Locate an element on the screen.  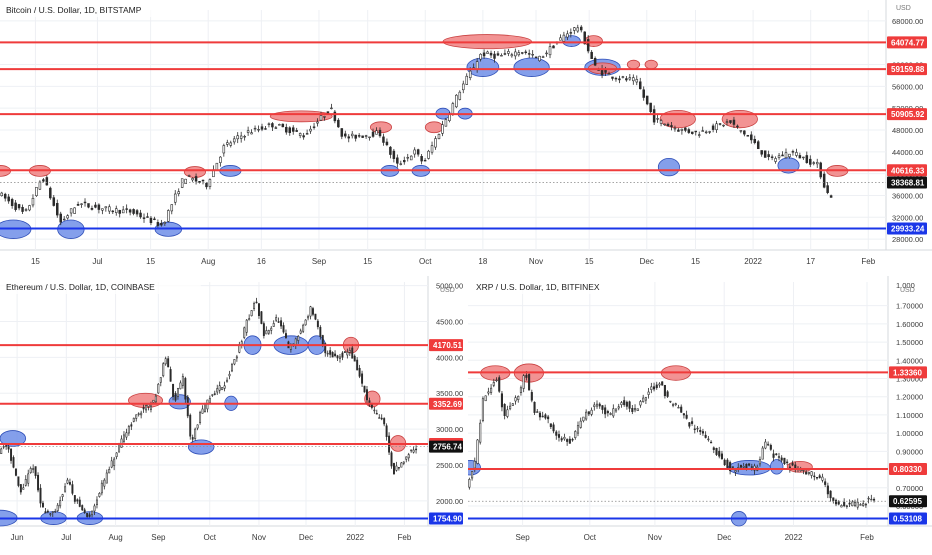
y-tick-label: 3500.00 is located at coordinates (449, 393).